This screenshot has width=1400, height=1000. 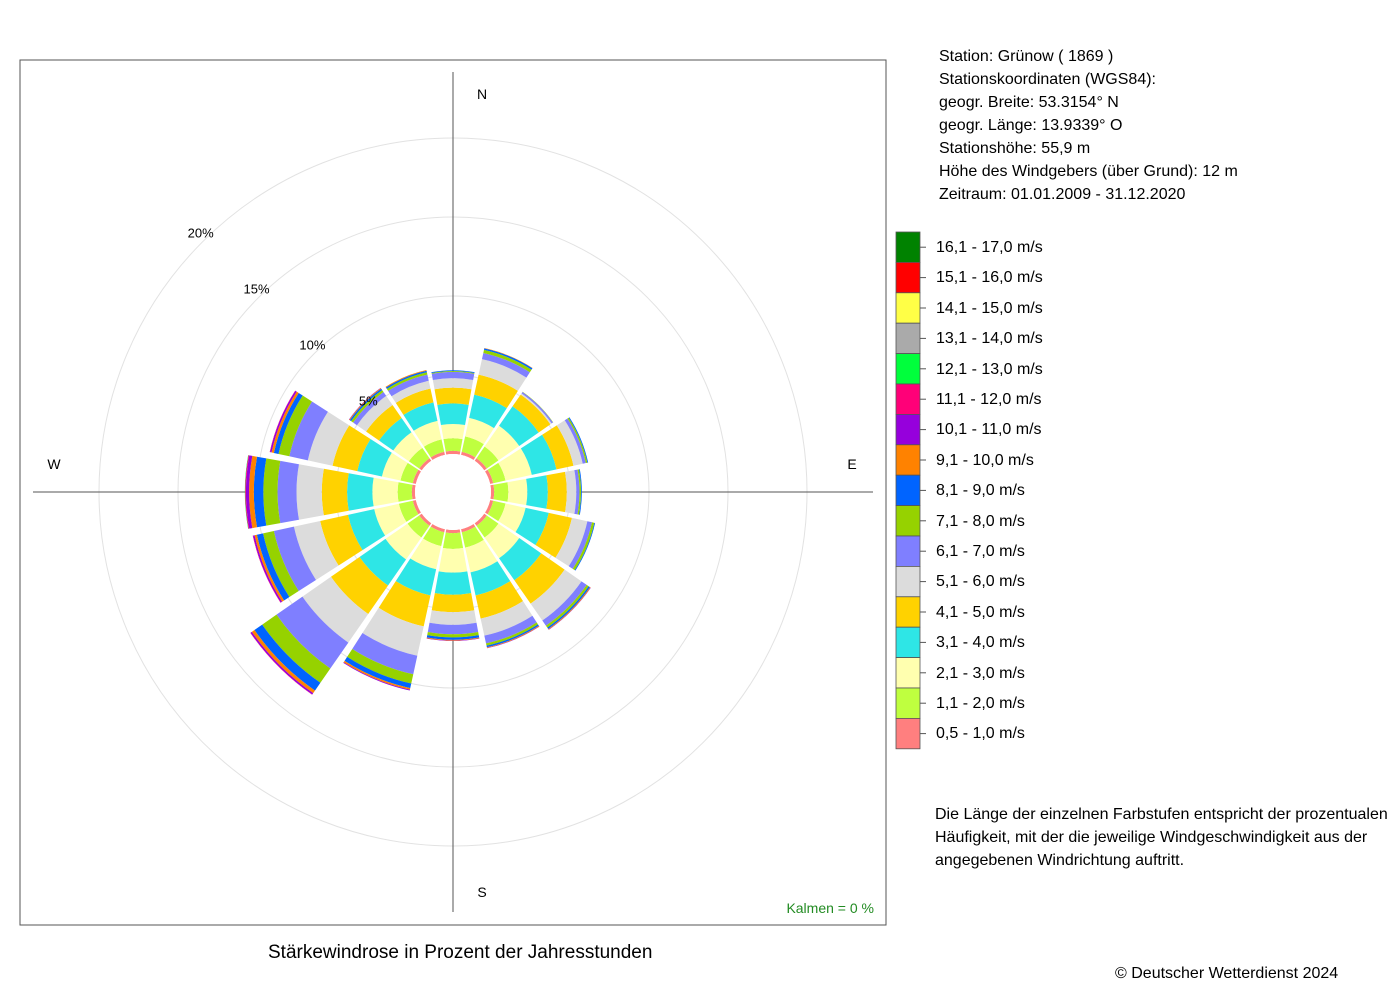 I want to click on direction-label-N: N, so click(x=482, y=94).